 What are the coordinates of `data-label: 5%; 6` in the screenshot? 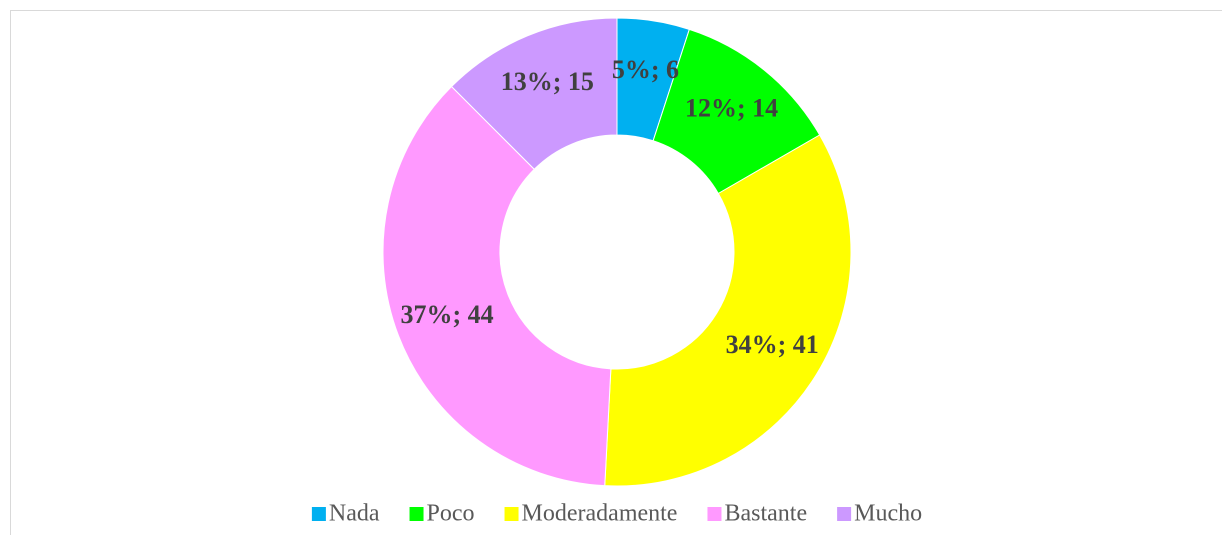 It's located at (645, 69).